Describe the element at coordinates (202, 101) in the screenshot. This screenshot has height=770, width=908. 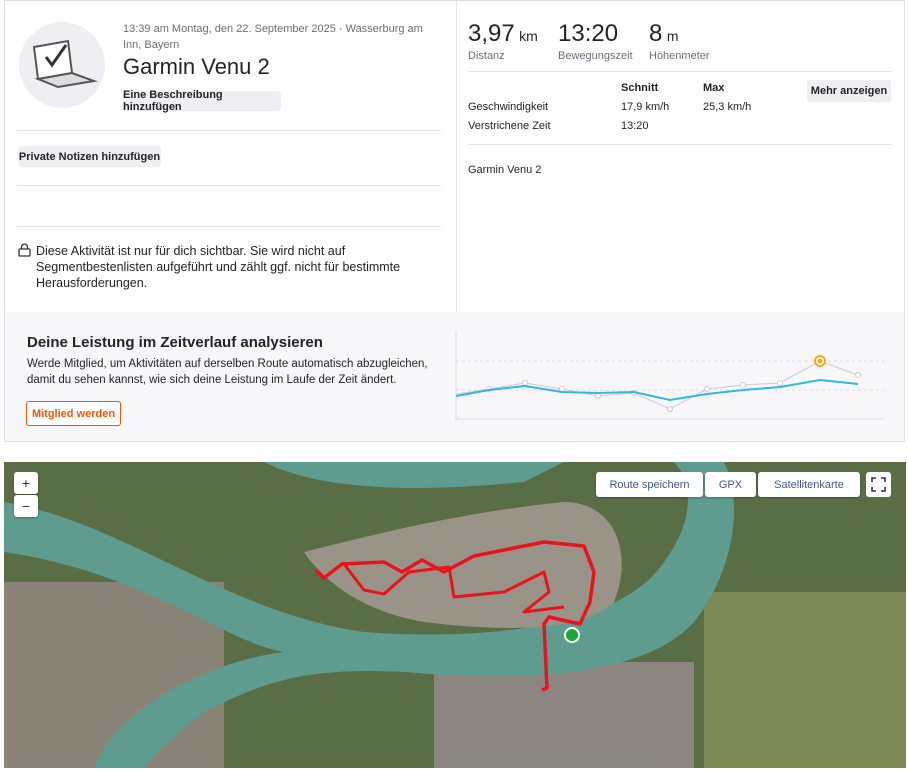
I see `add-description-button: Eine Beschreibung hinzufügen` at that location.